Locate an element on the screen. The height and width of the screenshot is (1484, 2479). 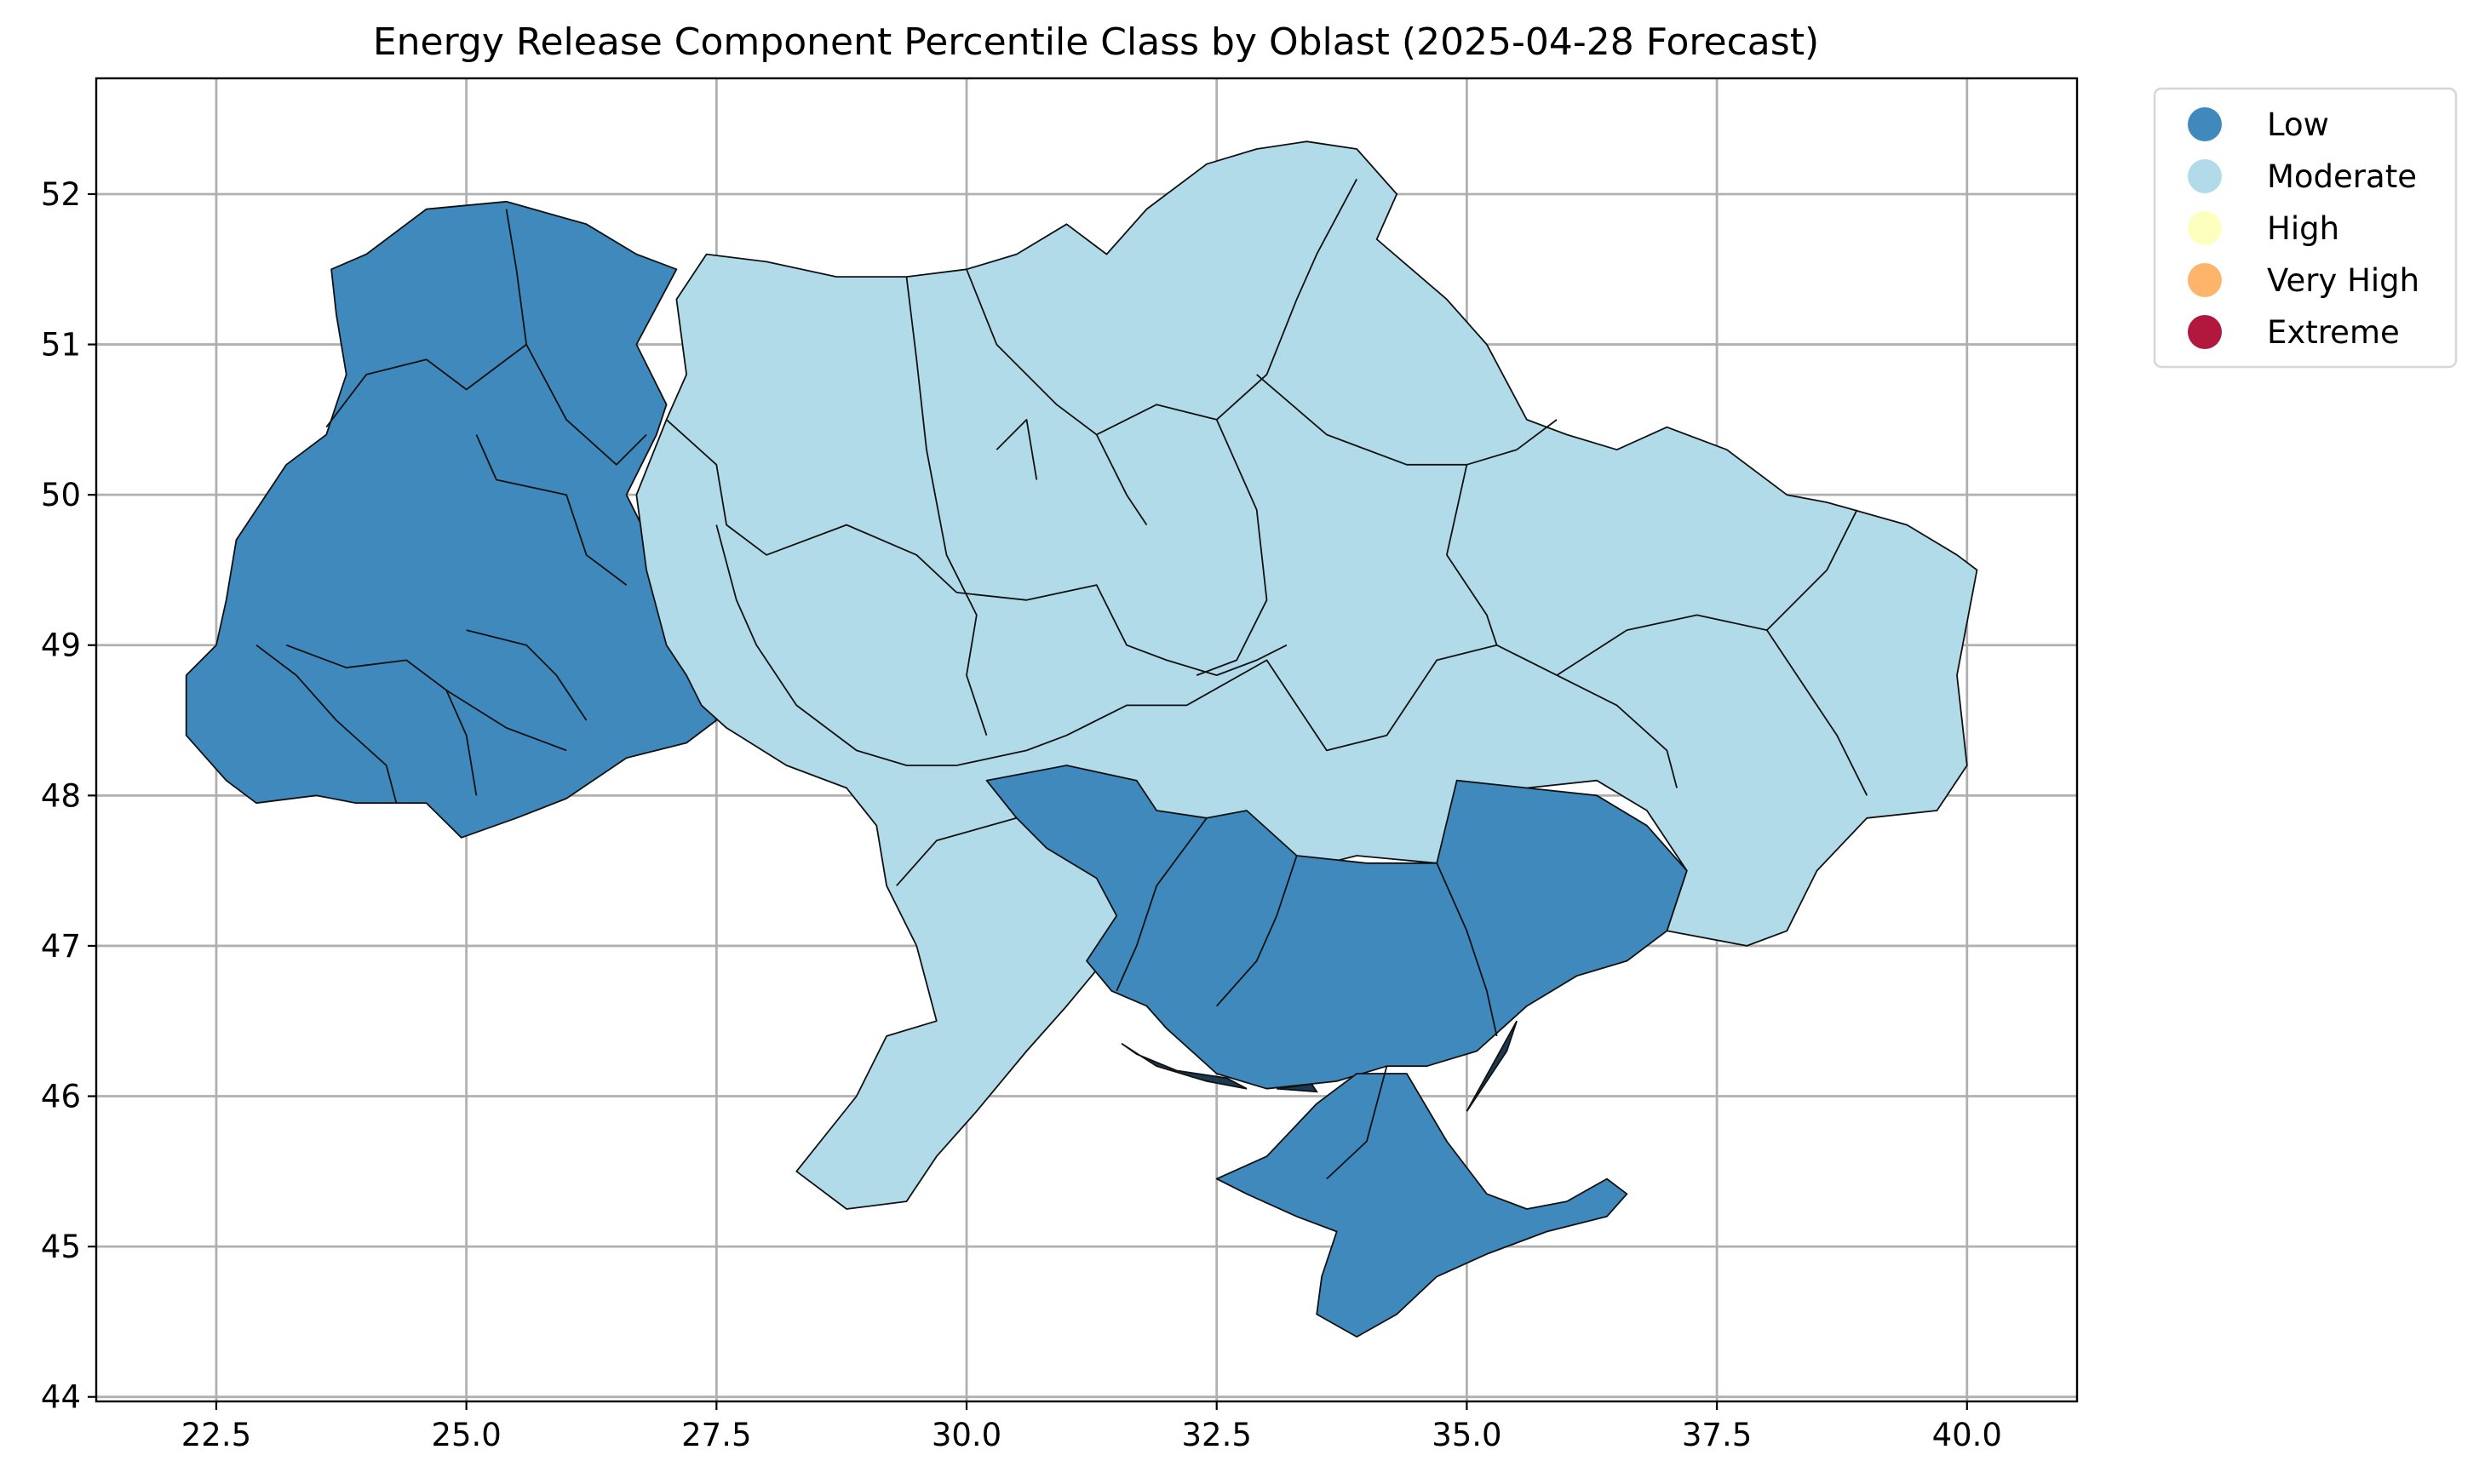
y-axis: 44 45 46 47 48 49 50 51 52 is located at coordinates (68, 796).